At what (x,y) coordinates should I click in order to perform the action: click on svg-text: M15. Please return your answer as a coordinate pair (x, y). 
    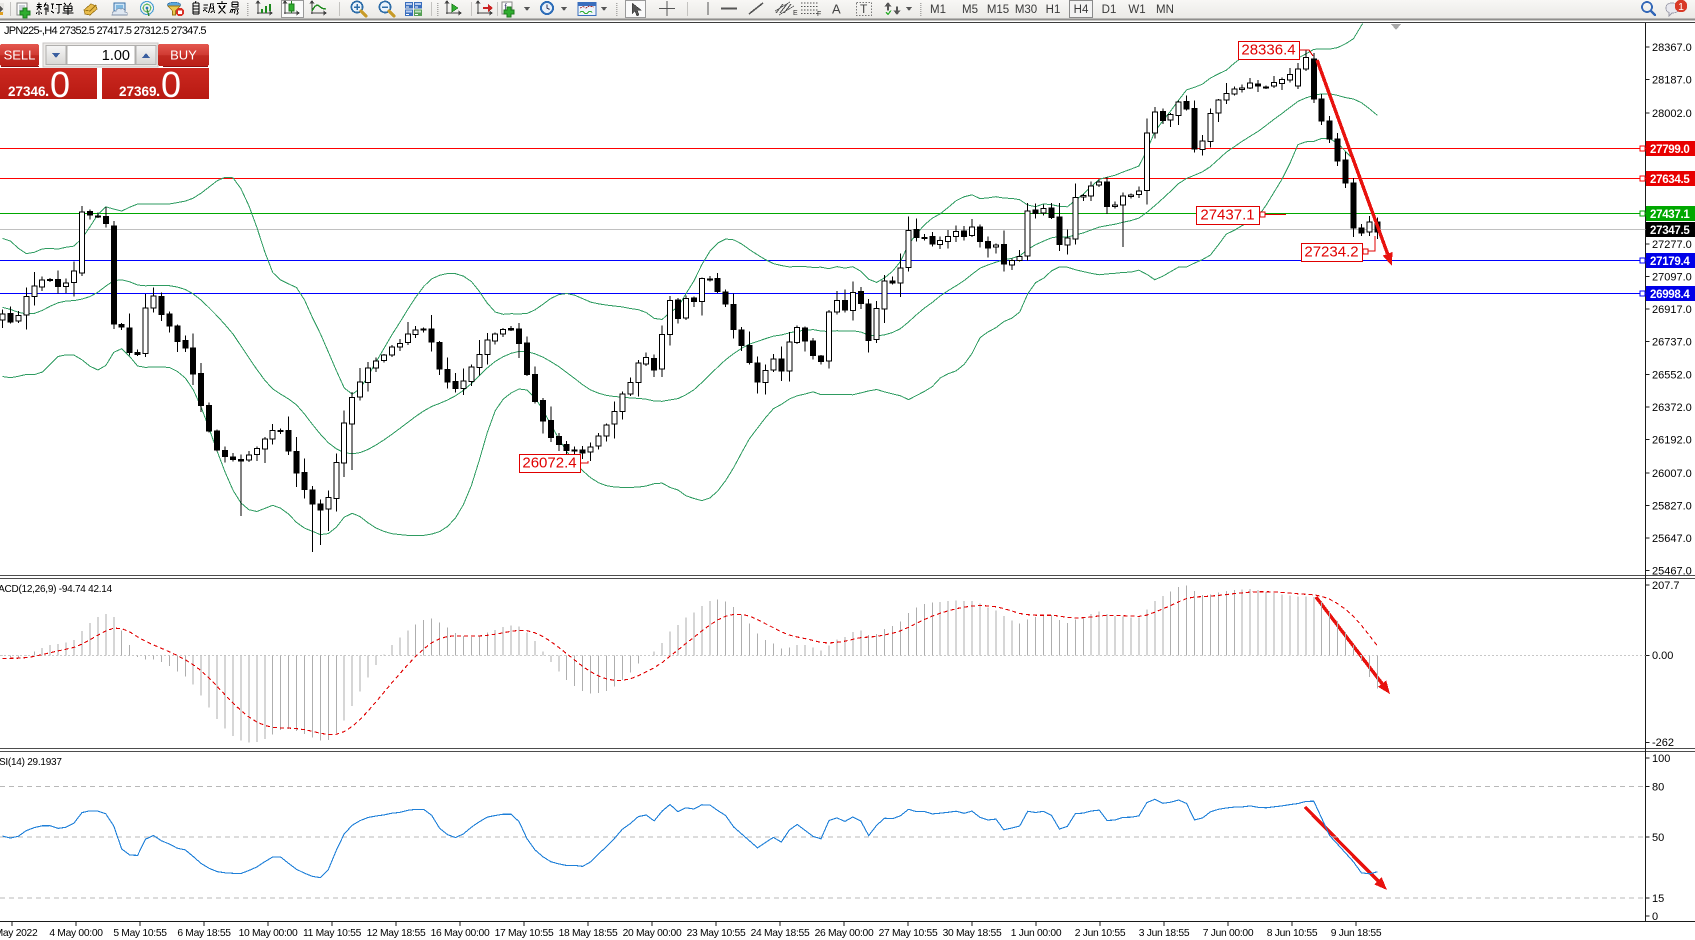
    Looking at the image, I should click on (998, 10).